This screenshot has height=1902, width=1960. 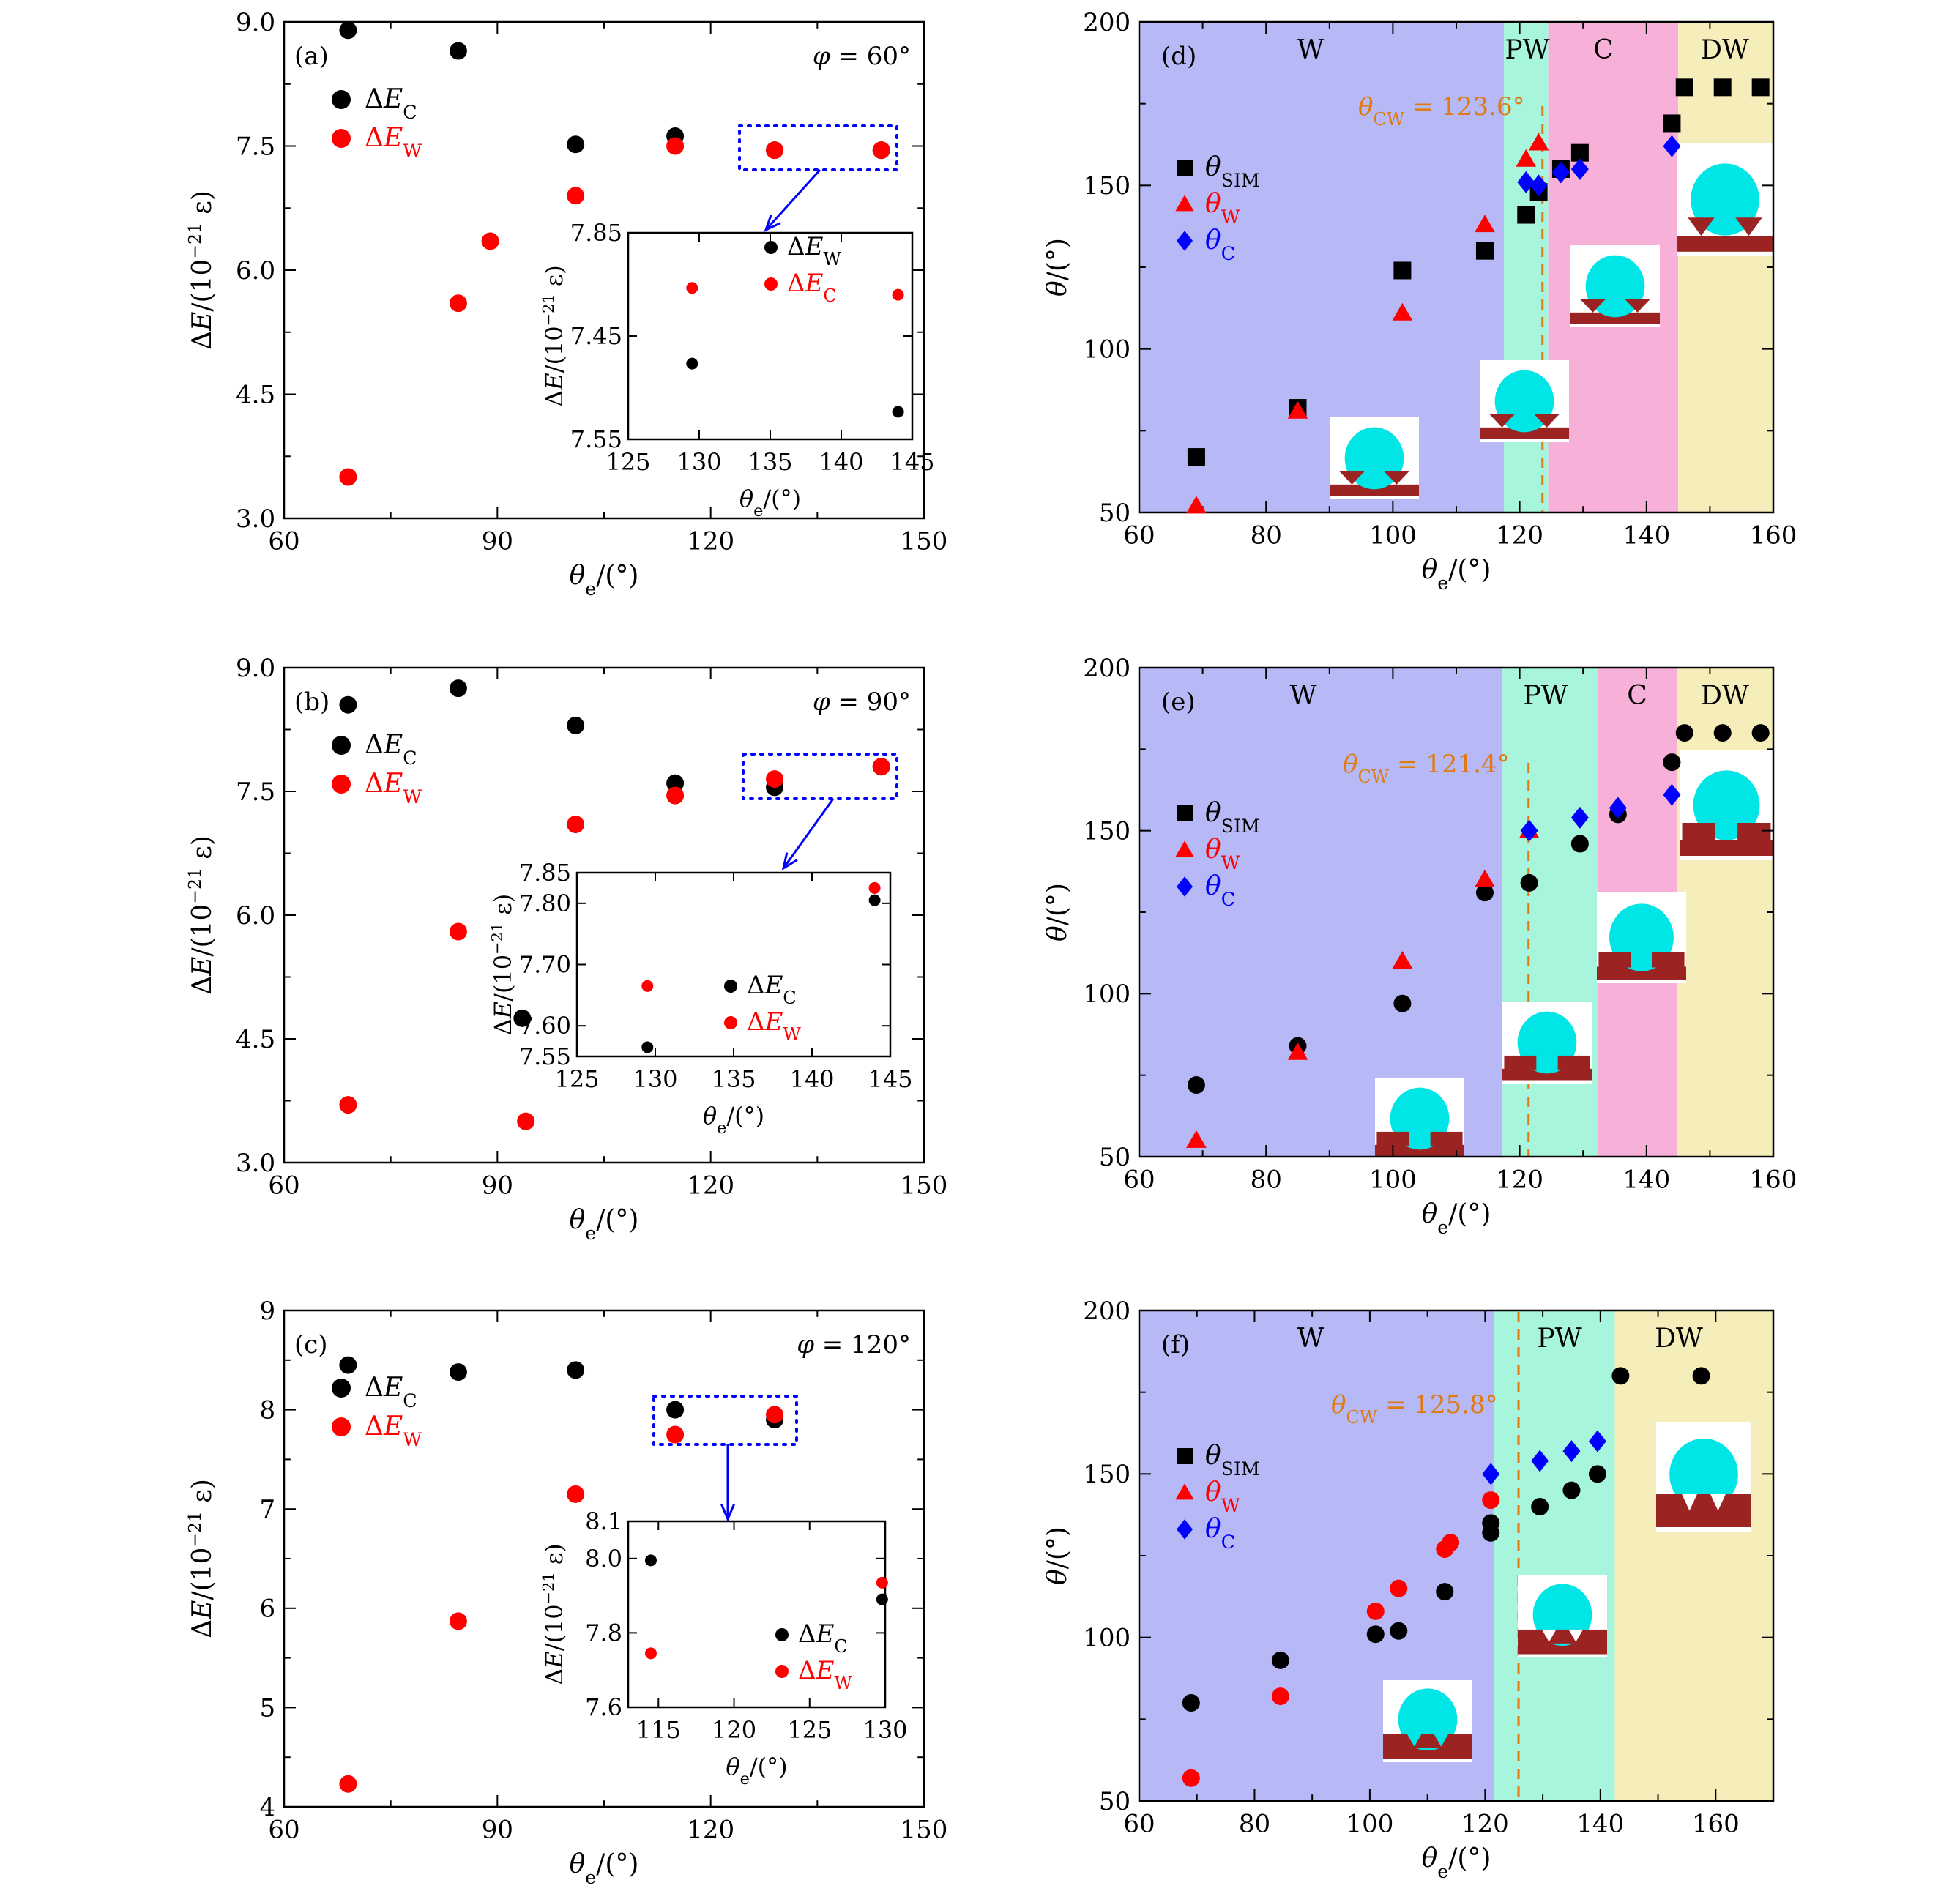 What do you see at coordinates (596, 336) in the screenshot?
I see `inset-ytick-label: 7.45` at bounding box center [596, 336].